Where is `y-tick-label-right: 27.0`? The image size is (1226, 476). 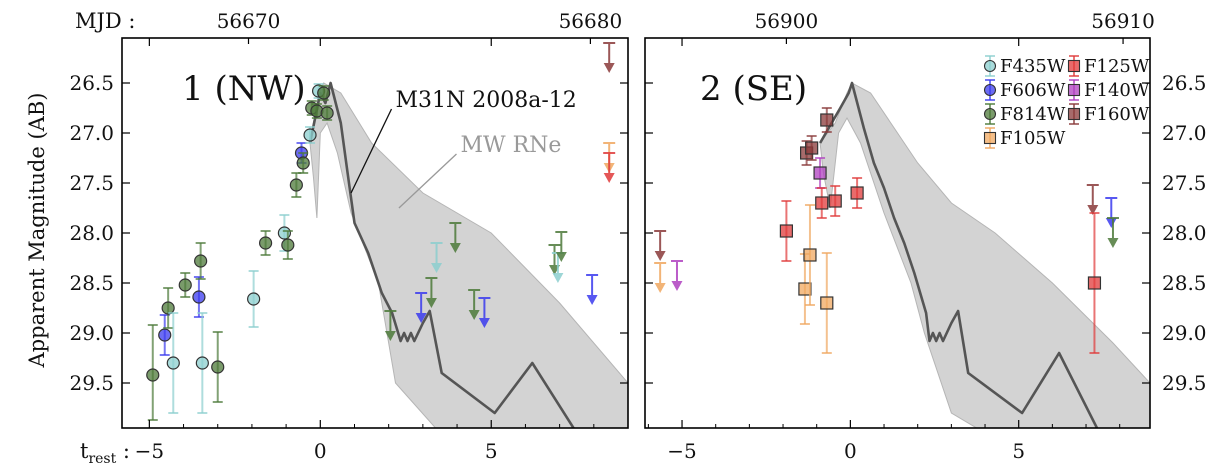
y-tick-label-right: 27.0 is located at coordinates (1184, 133).